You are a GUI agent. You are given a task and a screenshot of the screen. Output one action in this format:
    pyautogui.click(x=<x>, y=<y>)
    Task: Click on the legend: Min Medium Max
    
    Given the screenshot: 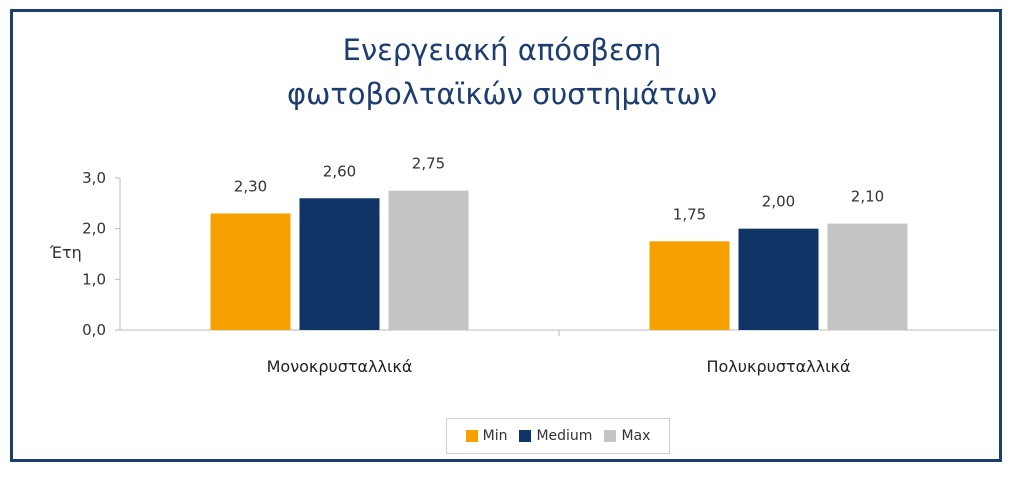 What is the action you would take?
    pyautogui.click(x=558, y=436)
    